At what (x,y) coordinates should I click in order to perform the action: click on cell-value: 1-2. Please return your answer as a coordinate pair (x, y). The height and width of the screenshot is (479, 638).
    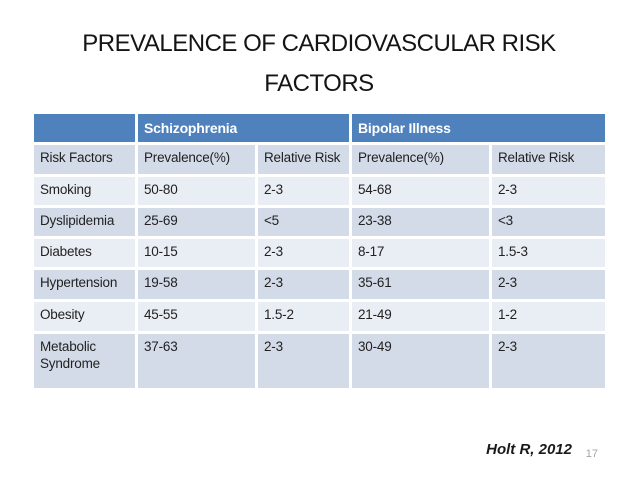
    Looking at the image, I should click on (548, 316).